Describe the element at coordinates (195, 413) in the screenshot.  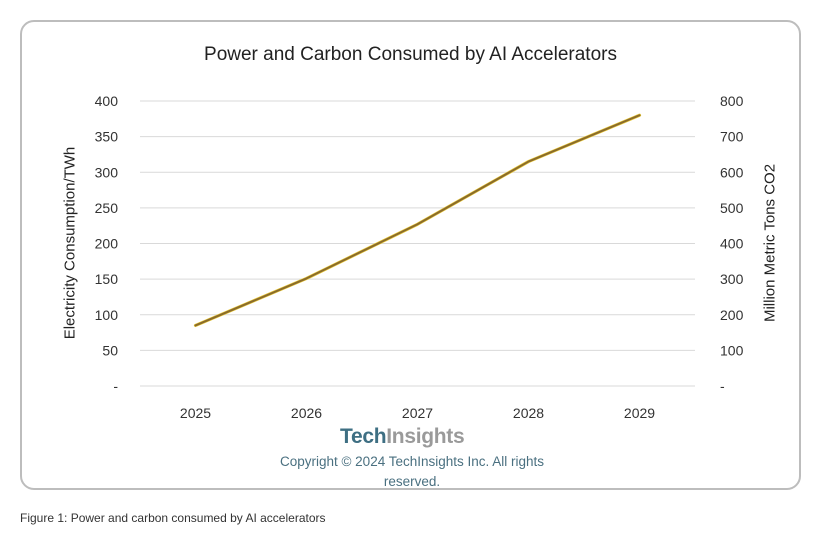
I see `x-tick-label: 2025` at that location.